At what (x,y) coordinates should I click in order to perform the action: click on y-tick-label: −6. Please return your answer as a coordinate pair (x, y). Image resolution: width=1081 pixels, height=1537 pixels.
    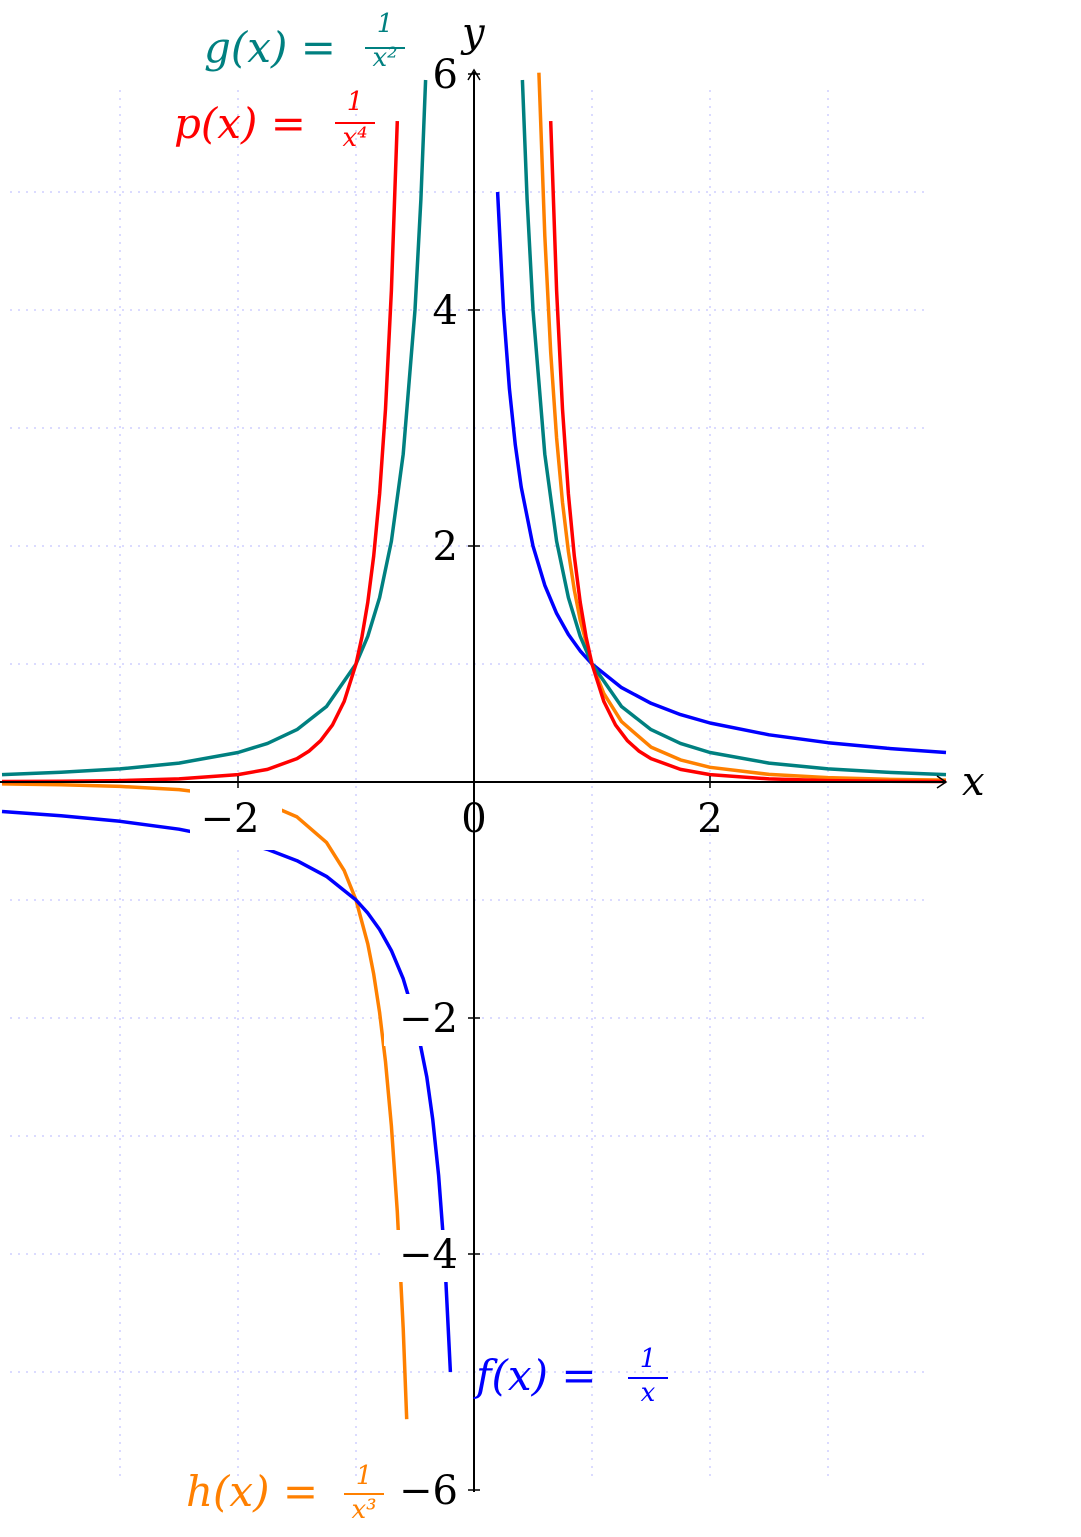
    Looking at the image, I should click on (428, 1491).